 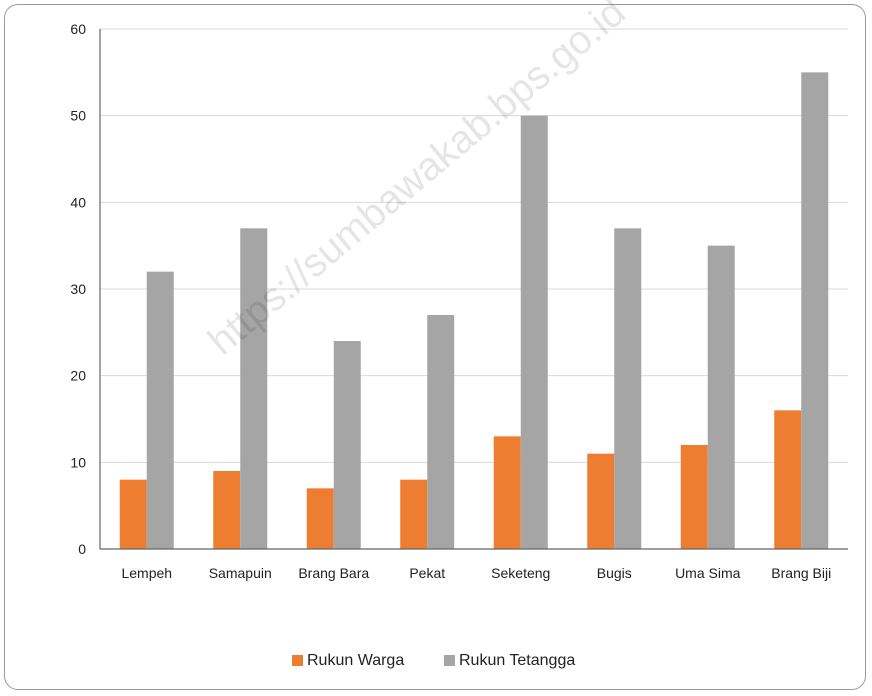 I want to click on legend: Rukun Warga Rukun Tetangga, so click(x=433, y=660).